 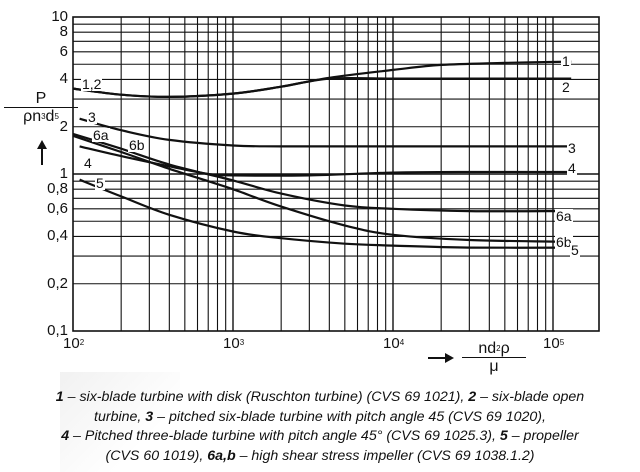 I want to click on y-tick-label: 0,8, so click(x=57, y=189).